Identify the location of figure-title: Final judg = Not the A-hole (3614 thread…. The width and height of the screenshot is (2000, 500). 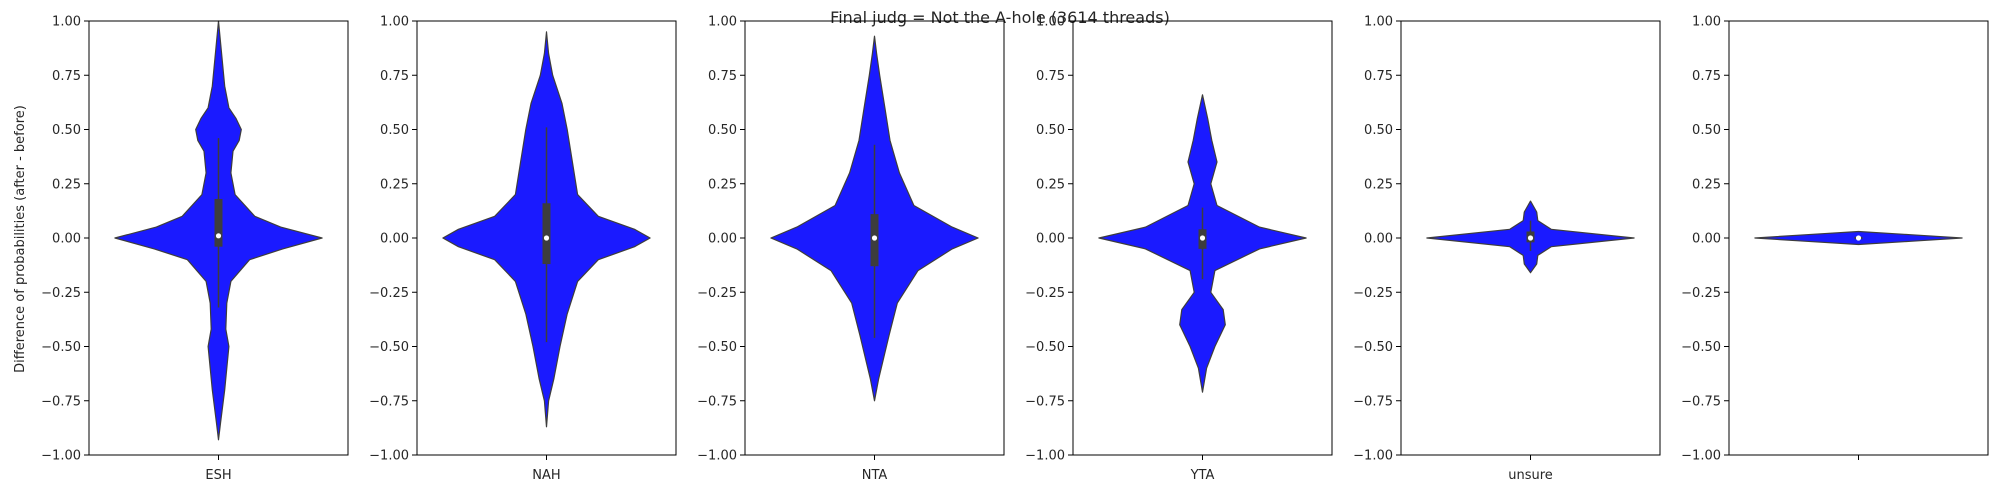
(1000, 17).